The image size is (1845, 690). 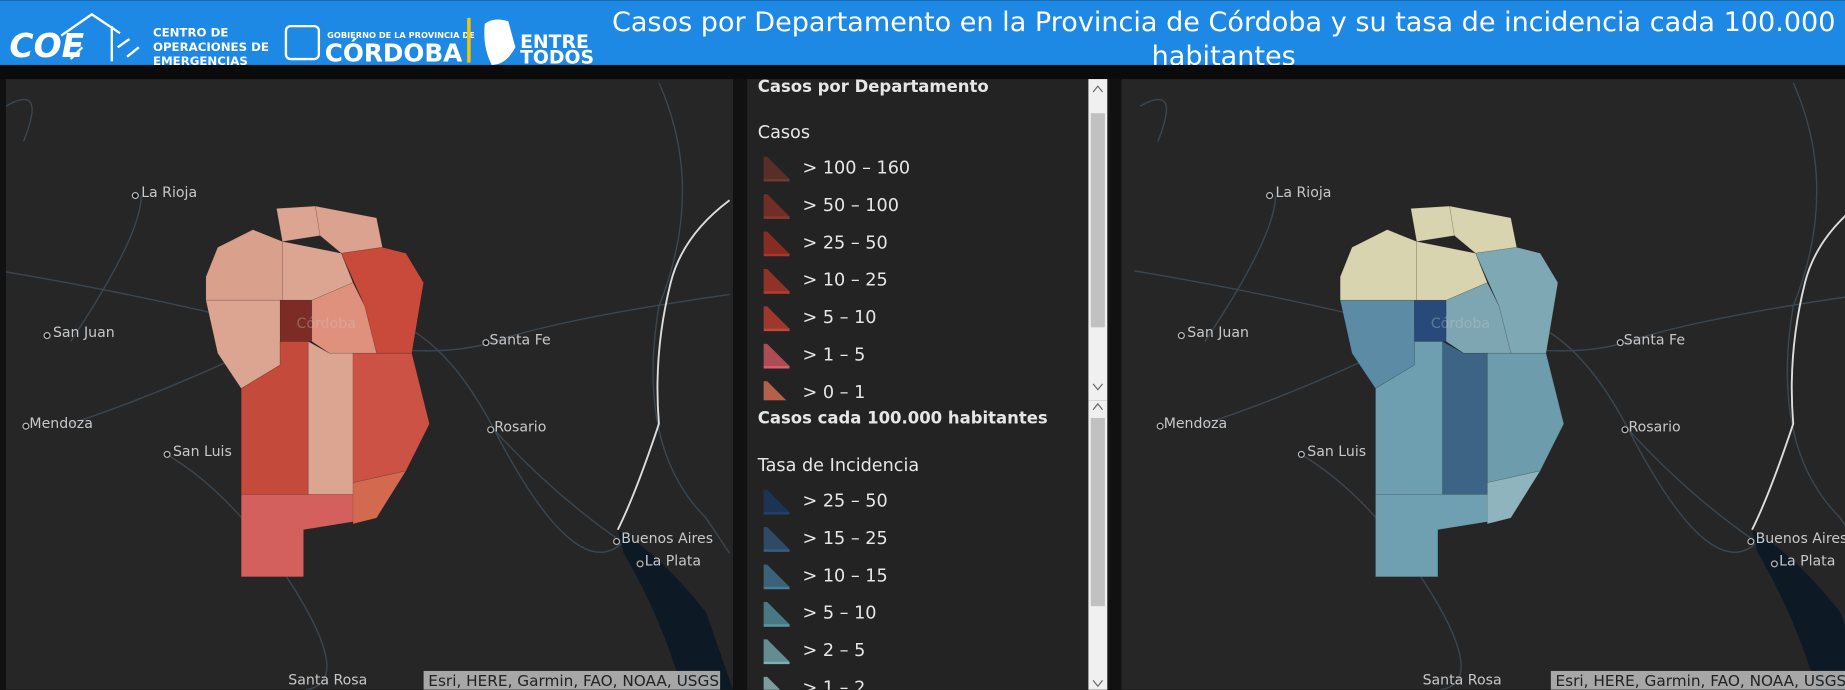 What do you see at coordinates (667, 539) in the screenshot?
I see `map-label: Buenos Aires` at bounding box center [667, 539].